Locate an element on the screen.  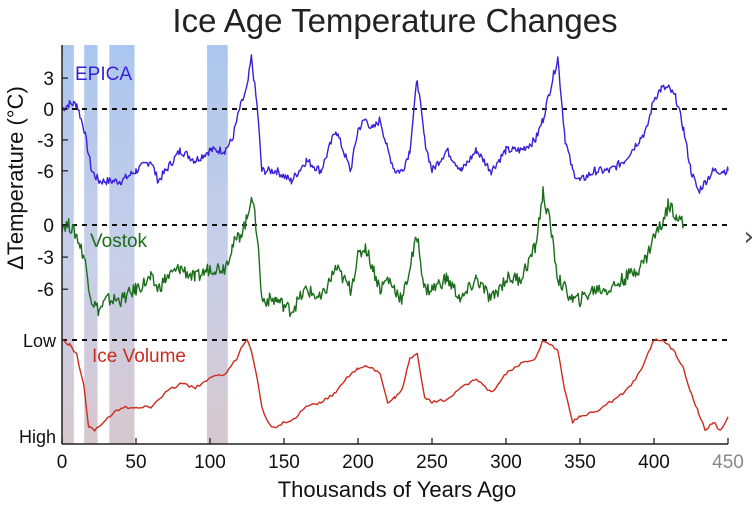
x-tick-label-400: 400 is located at coordinates (654, 462).